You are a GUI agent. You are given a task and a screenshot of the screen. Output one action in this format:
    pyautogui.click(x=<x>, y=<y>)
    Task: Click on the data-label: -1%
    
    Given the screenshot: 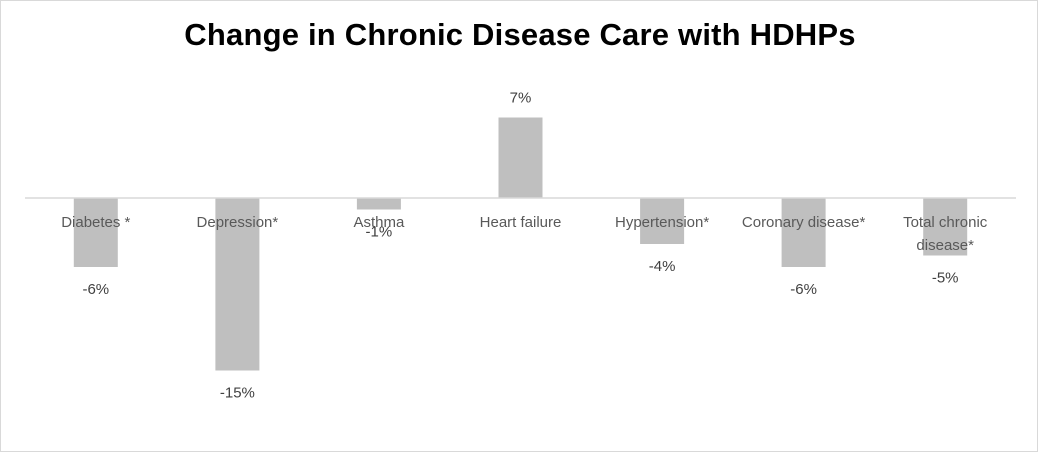 What is the action you would take?
    pyautogui.click(x=379, y=232)
    